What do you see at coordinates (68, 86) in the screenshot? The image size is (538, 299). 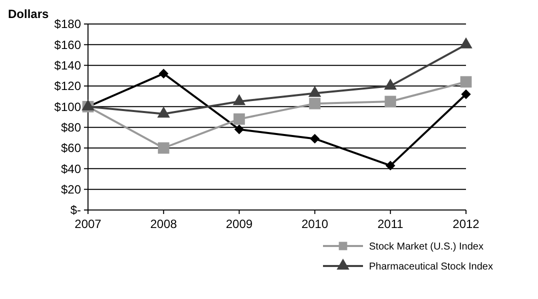 I see `y-tick-label: $120` at bounding box center [68, 86].